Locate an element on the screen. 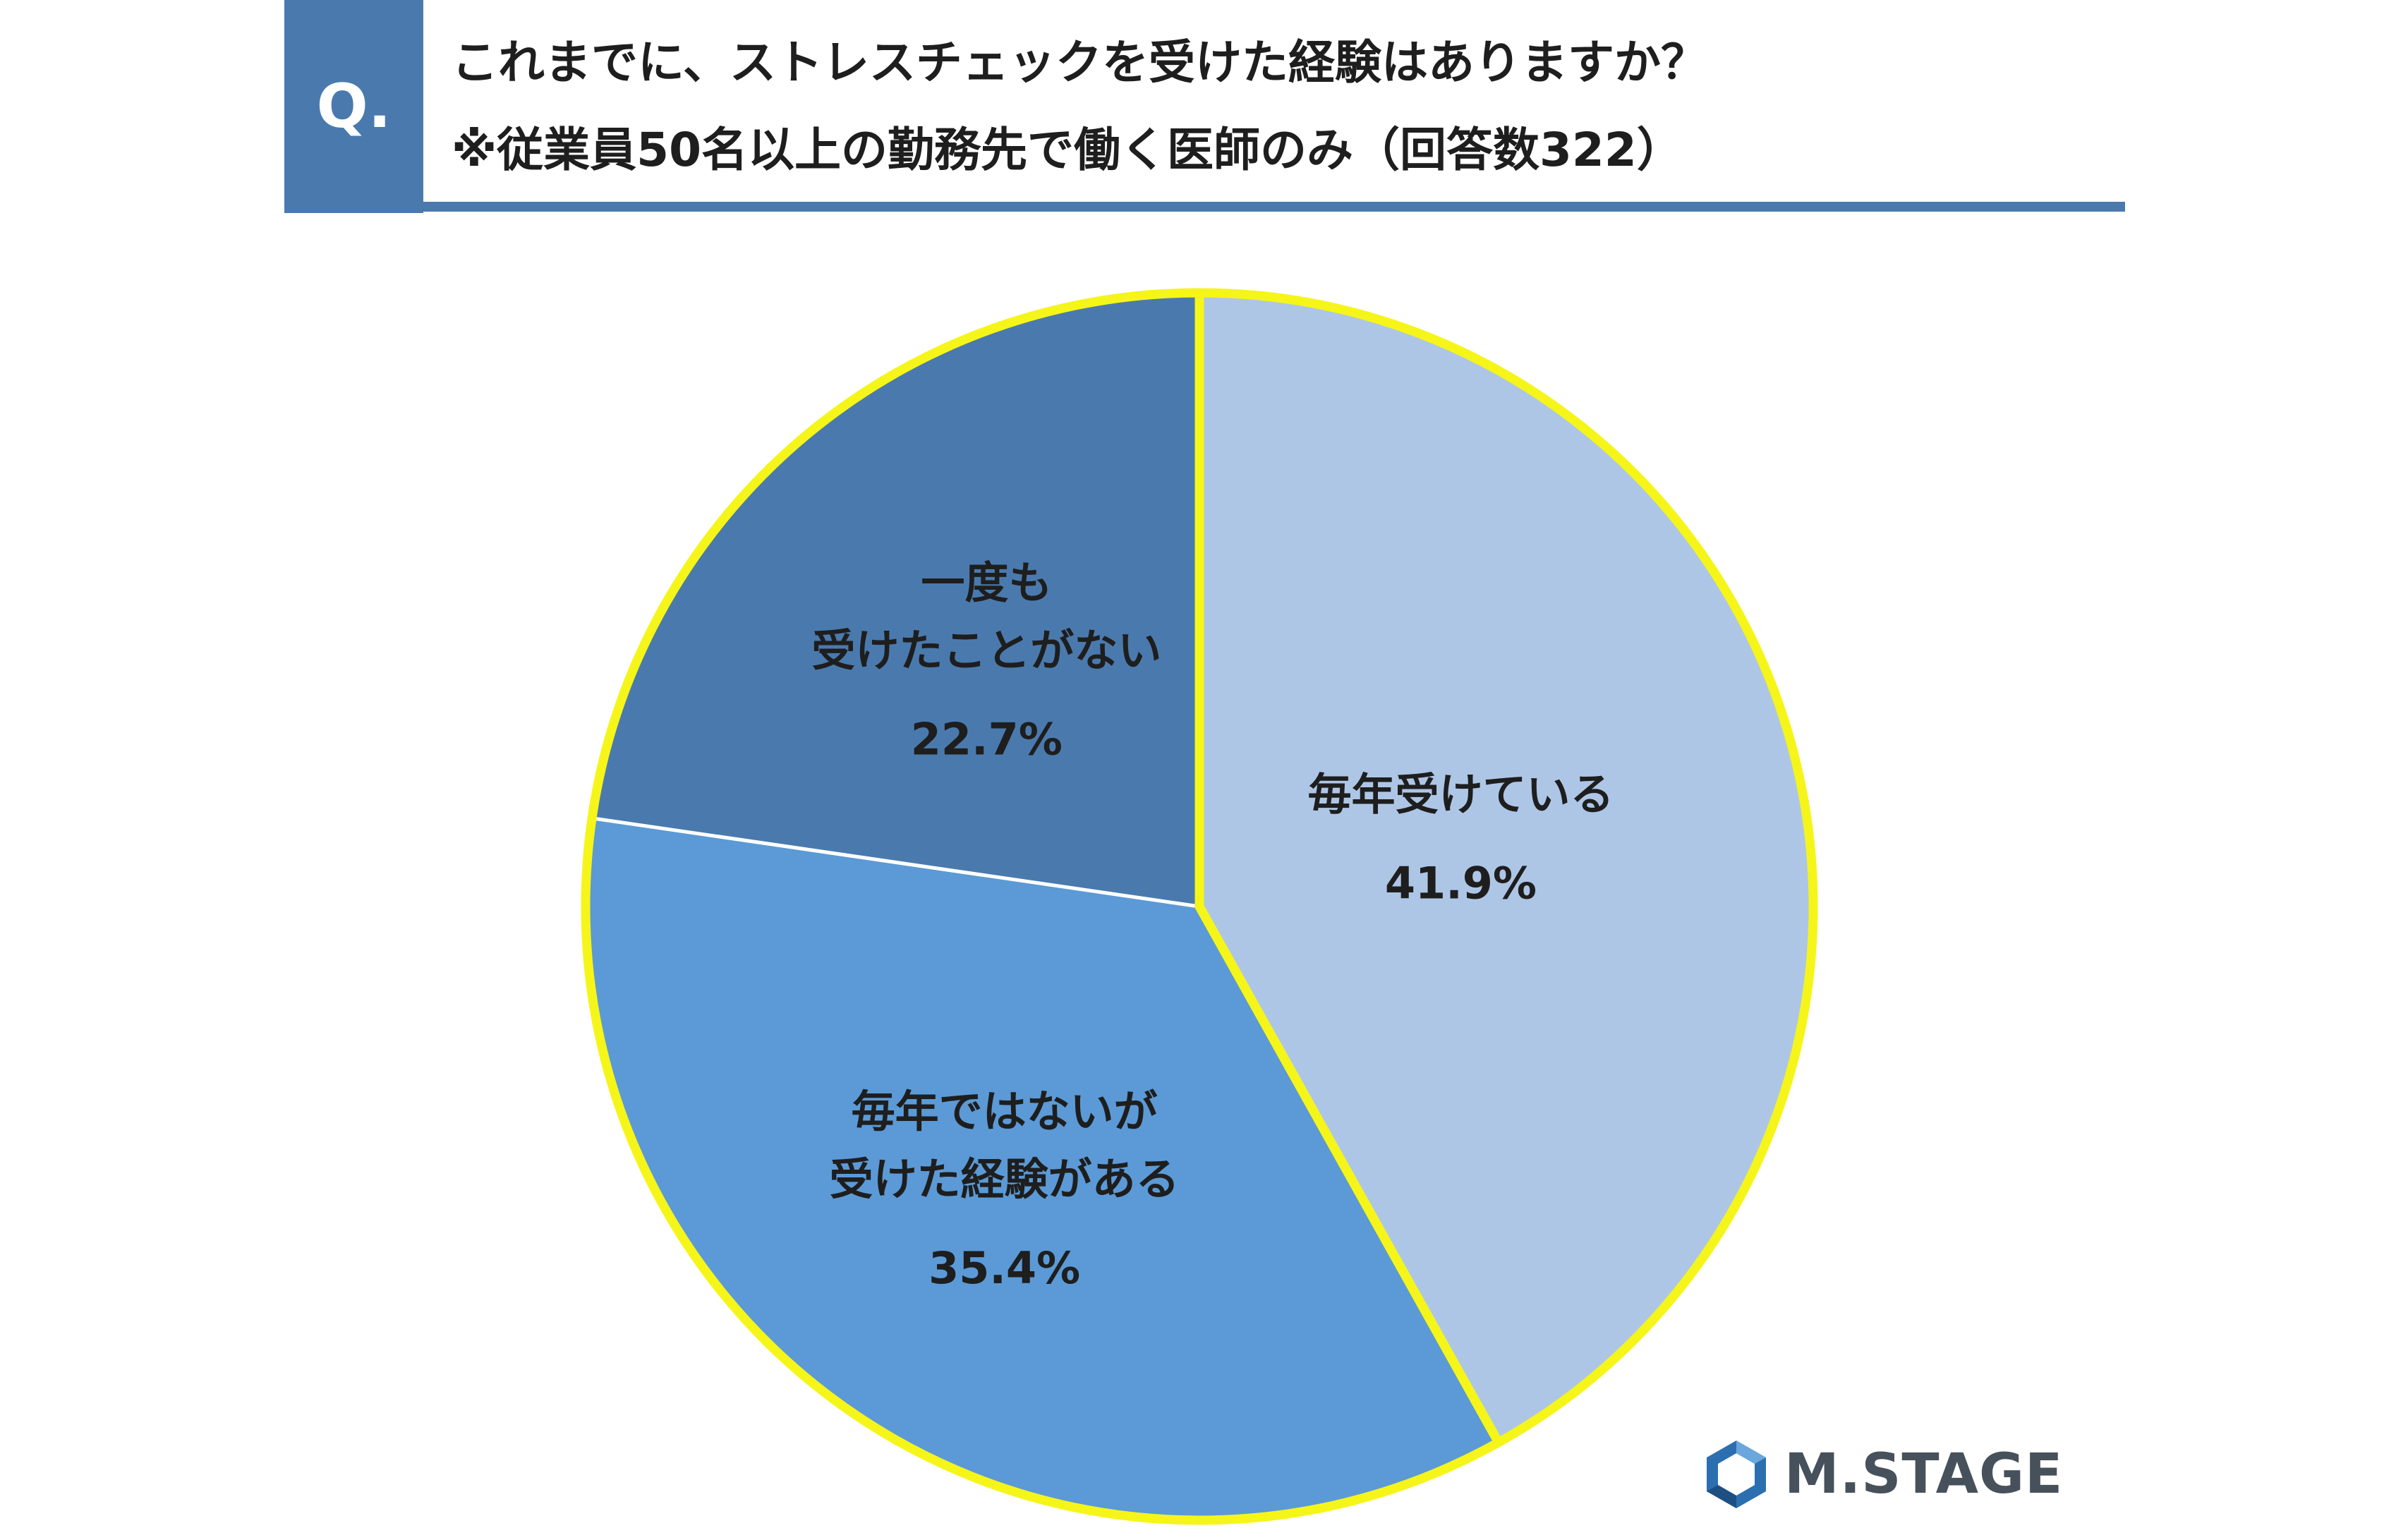 Image resolution: width=2396 pixels, height=1540 pixels. slice-category-label-2: 毎年ではないが is located at coordinates (1005, 1111).